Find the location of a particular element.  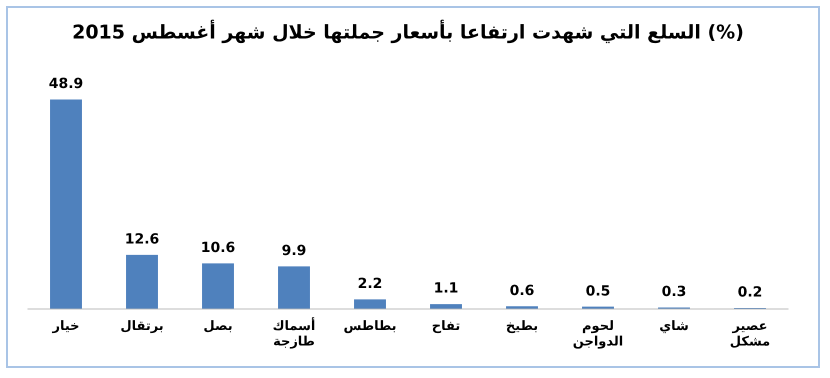

data-label: 0.3 is located at coordinates (674, 292).